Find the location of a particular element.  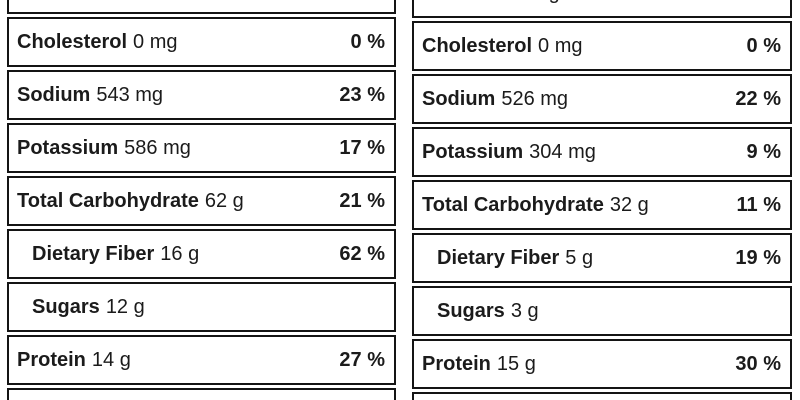

daily-value-percent: 21 % is located at coordinates (362, 201).